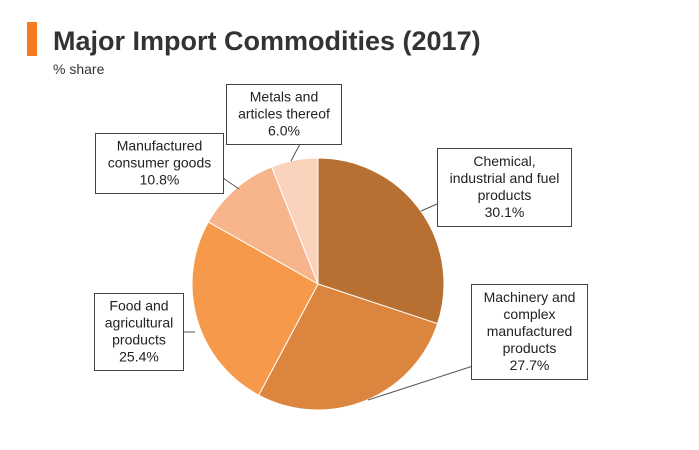  I want to click on data-label: 27.7%, so click(530, 365).